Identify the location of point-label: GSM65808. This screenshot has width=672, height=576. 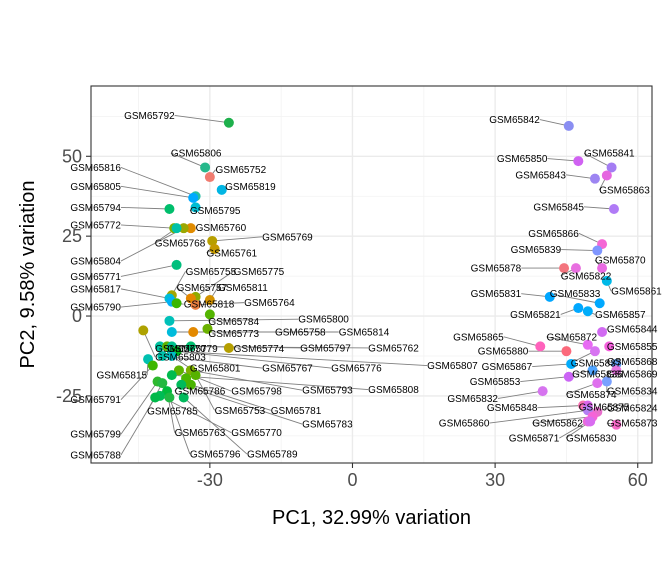
(393, 390).